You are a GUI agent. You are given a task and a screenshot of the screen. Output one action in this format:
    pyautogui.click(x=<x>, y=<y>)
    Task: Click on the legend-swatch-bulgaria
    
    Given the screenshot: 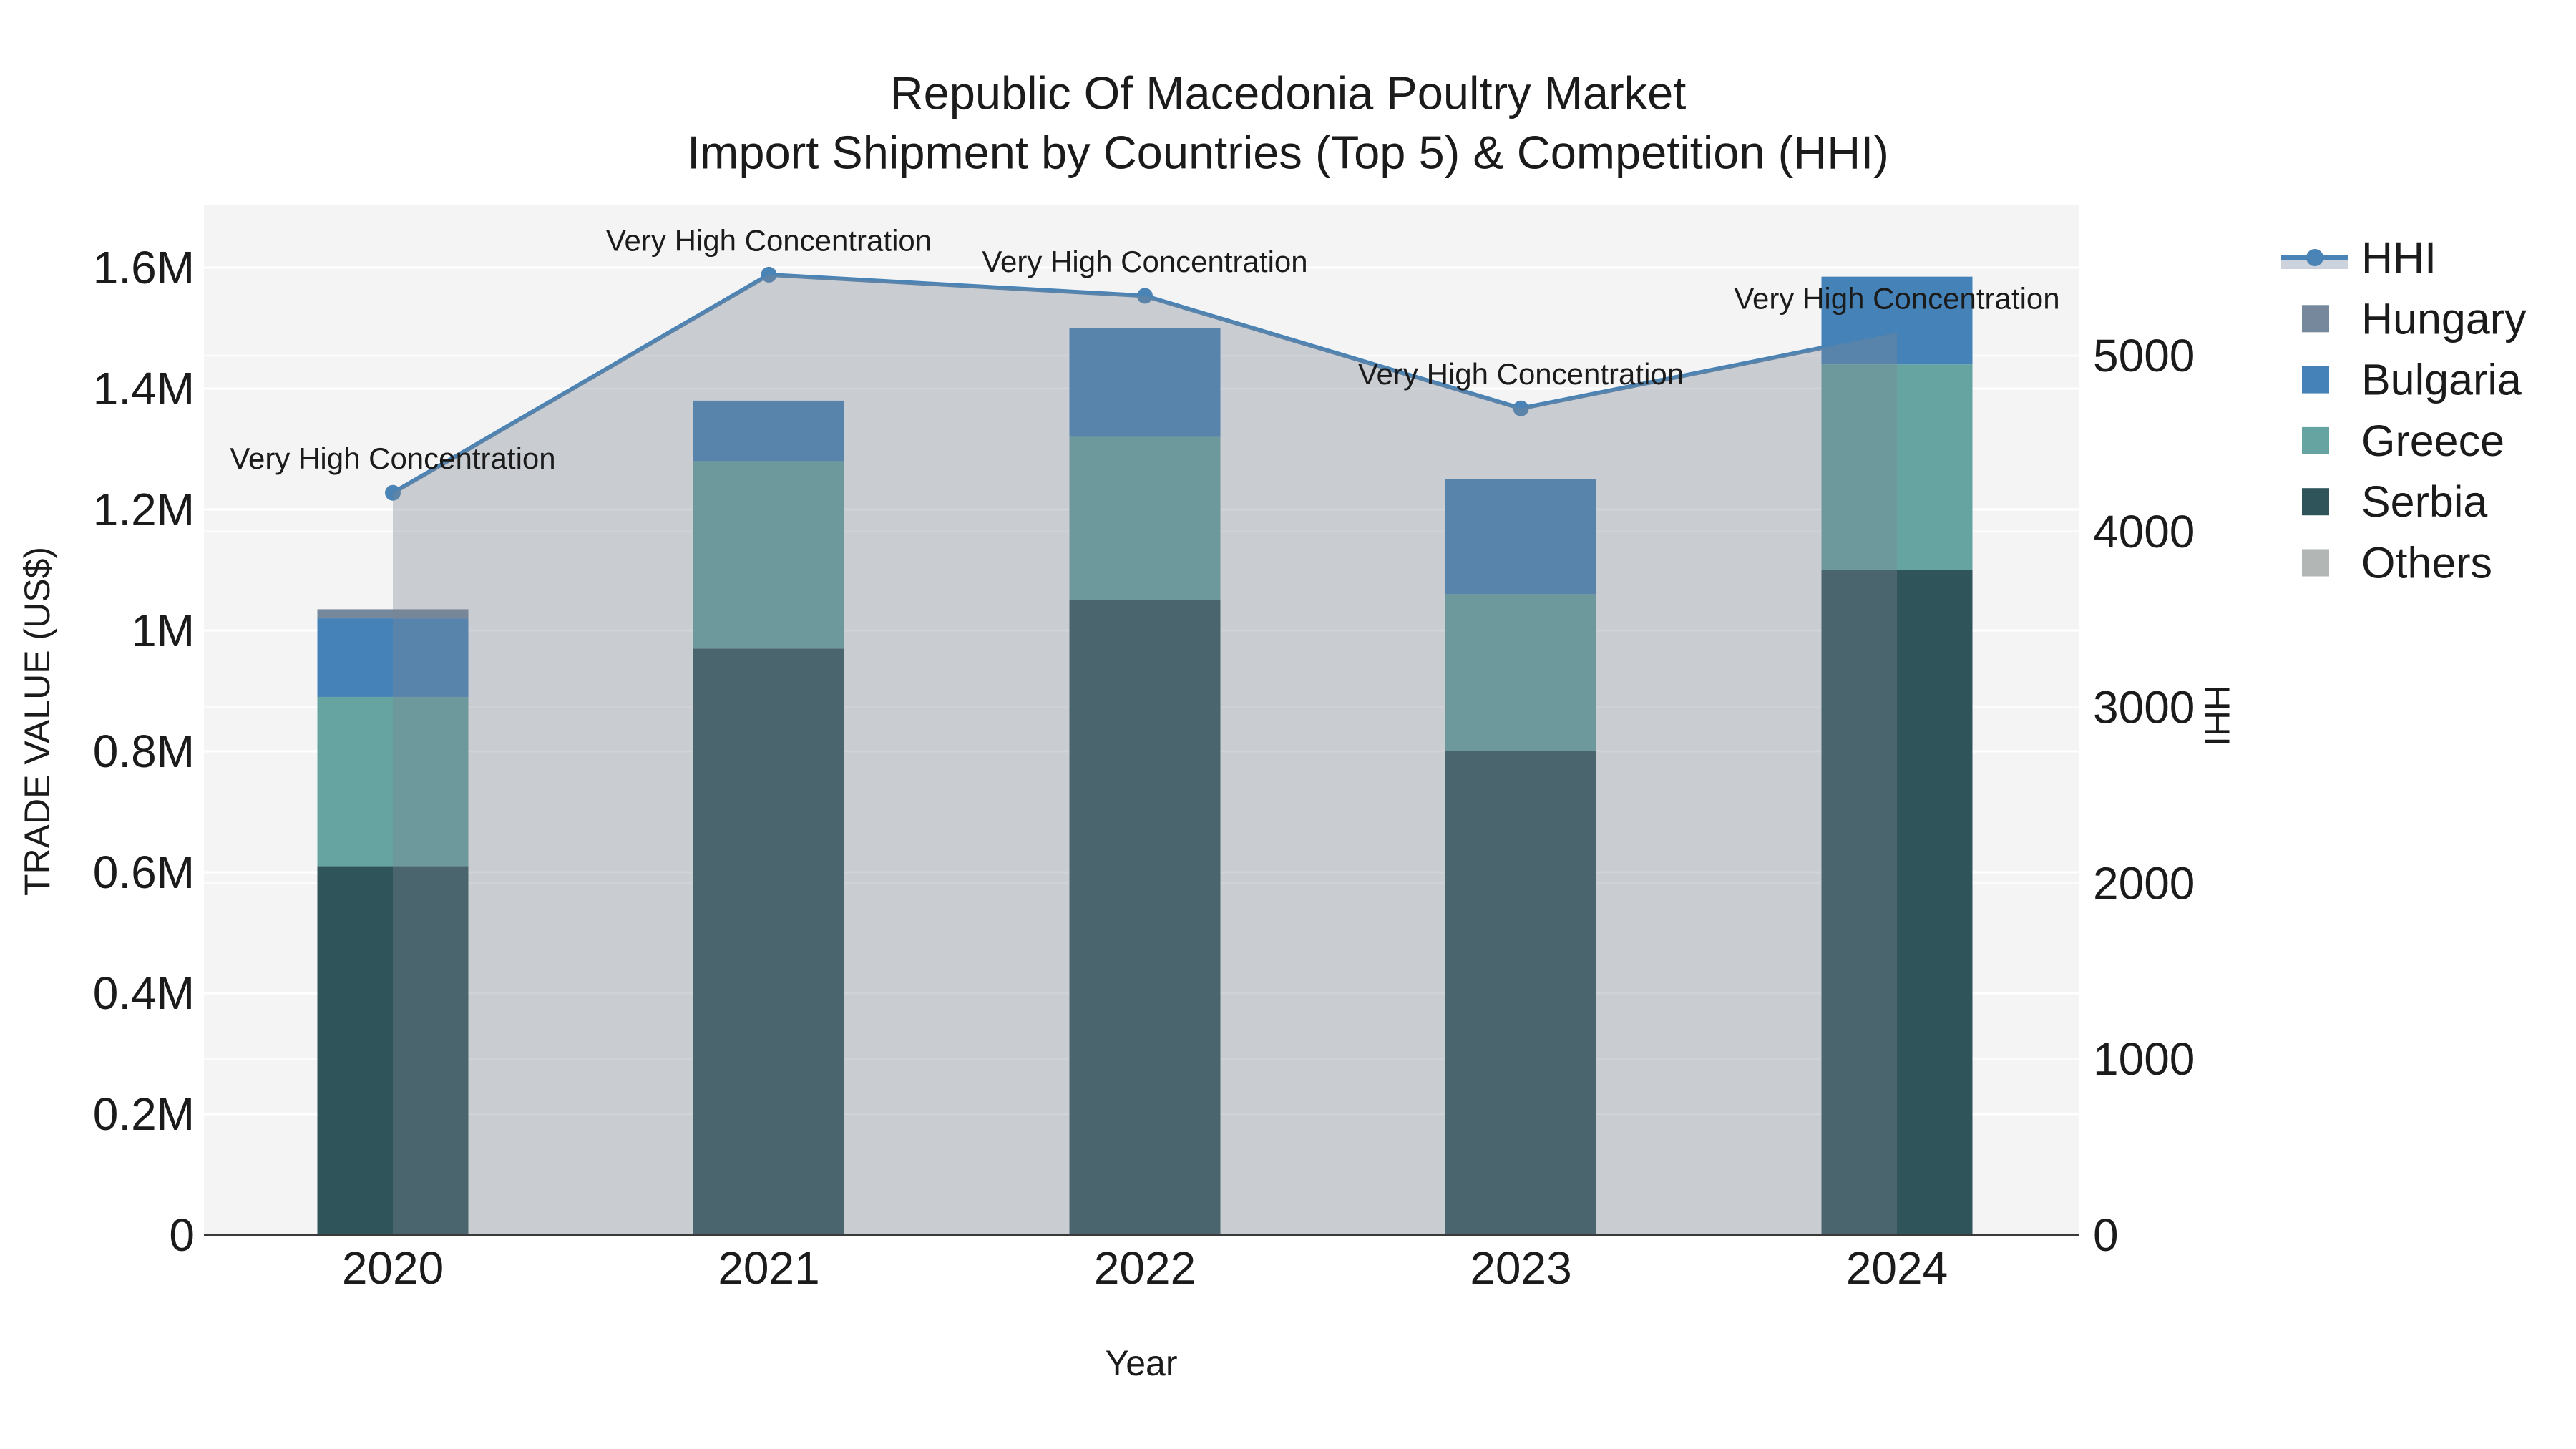 What is the action you would take?
    pyautogui.click(x=2315, y=380)
    